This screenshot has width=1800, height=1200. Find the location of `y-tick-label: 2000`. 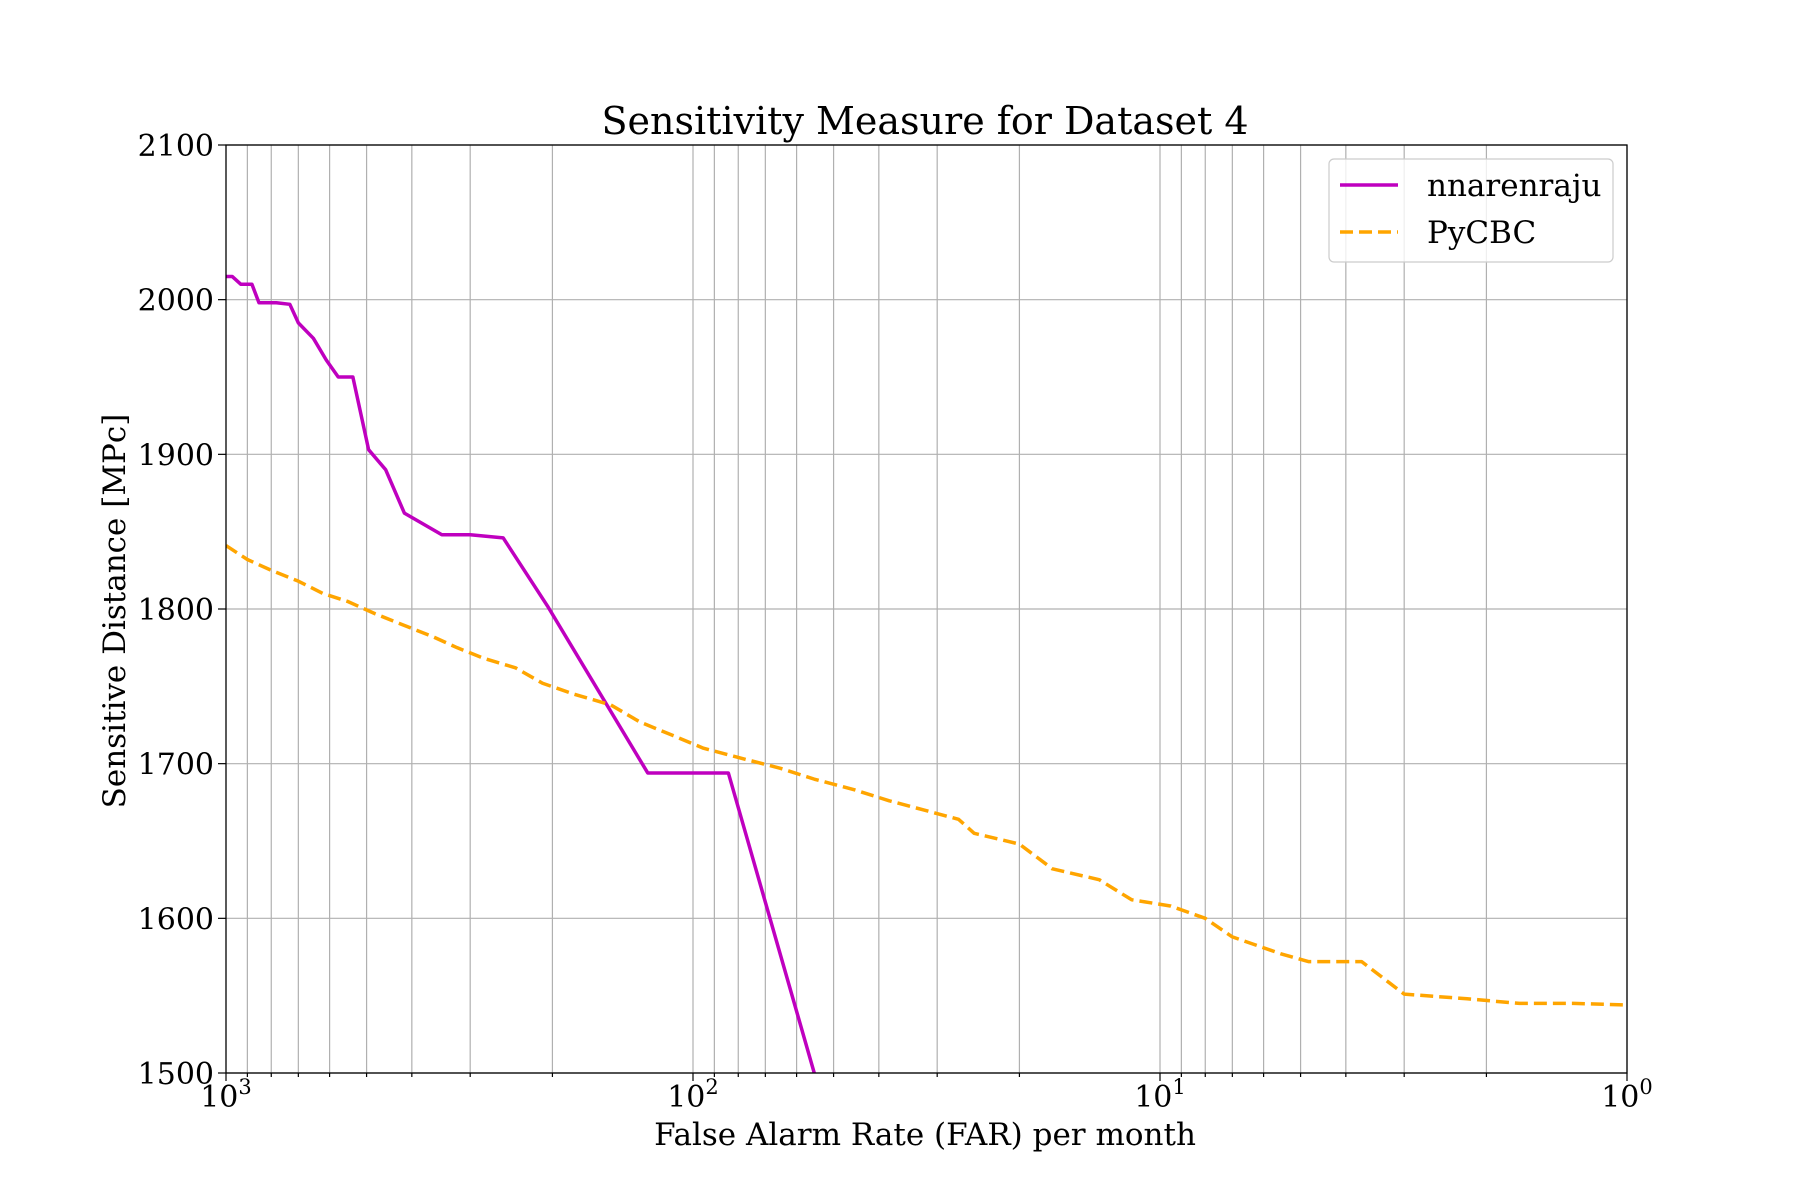

y-tick-label: 2000 is located at coordinates (176, 301).